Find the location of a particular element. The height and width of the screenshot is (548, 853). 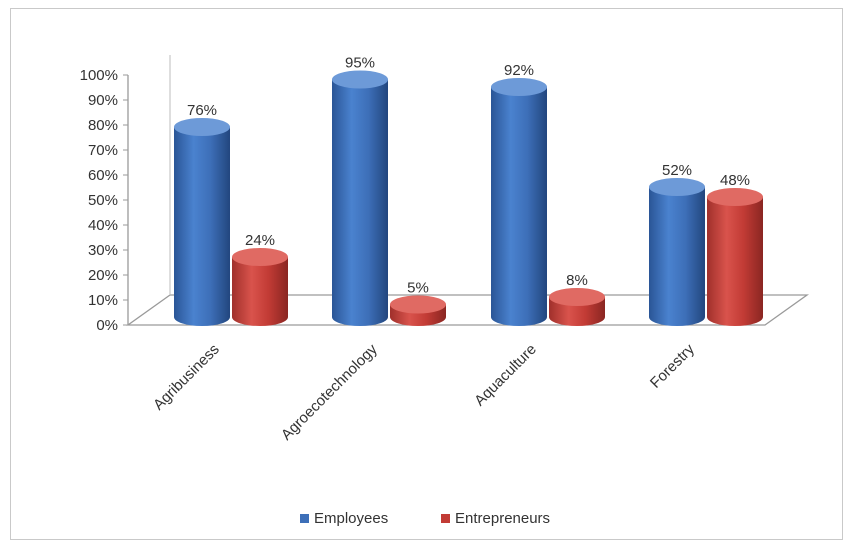

y-tick-label: 80% is located at coordinates (103, 125).